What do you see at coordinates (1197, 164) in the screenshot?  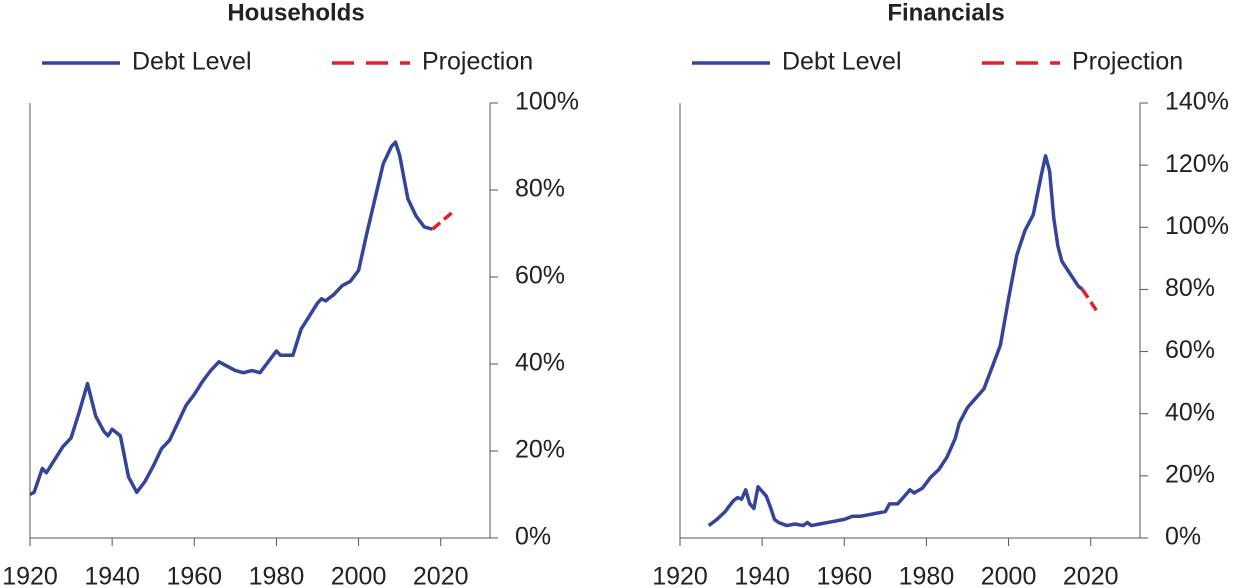 I see `y-tick-label: 120%` at bounding box center [1197, 164].